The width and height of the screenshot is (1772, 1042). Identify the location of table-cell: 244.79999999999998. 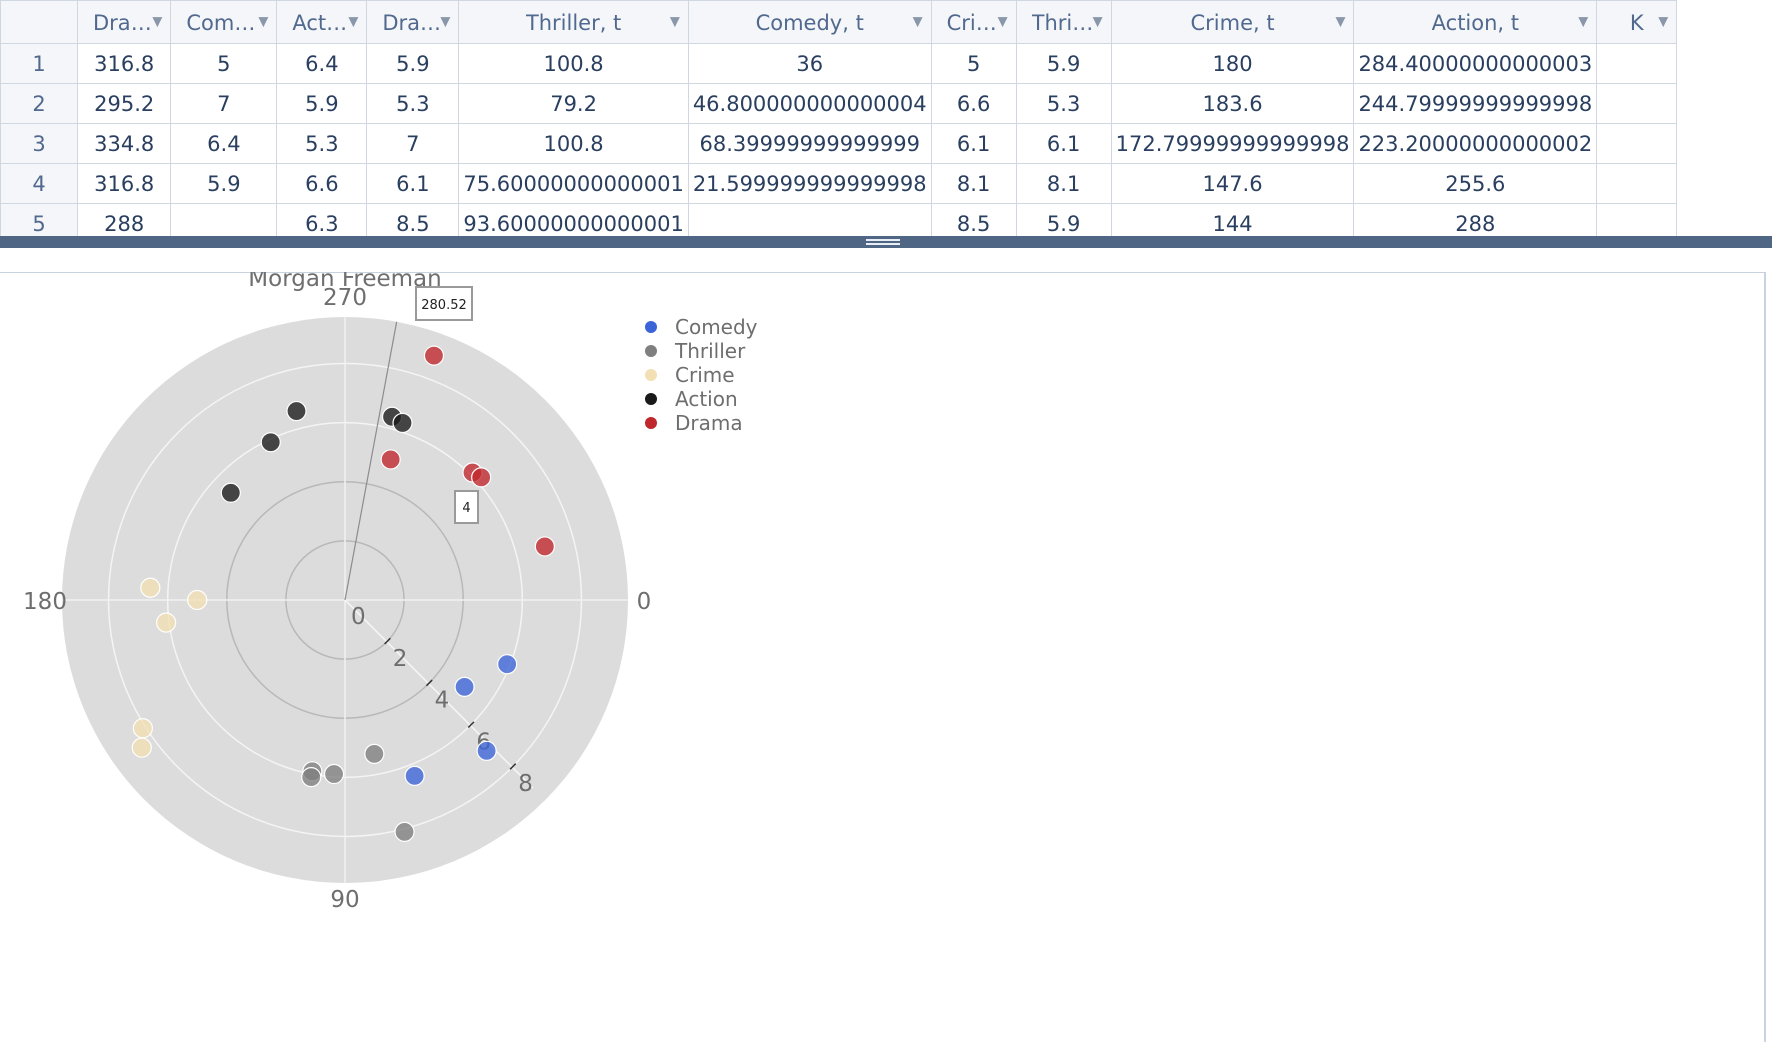
(1475, 103).